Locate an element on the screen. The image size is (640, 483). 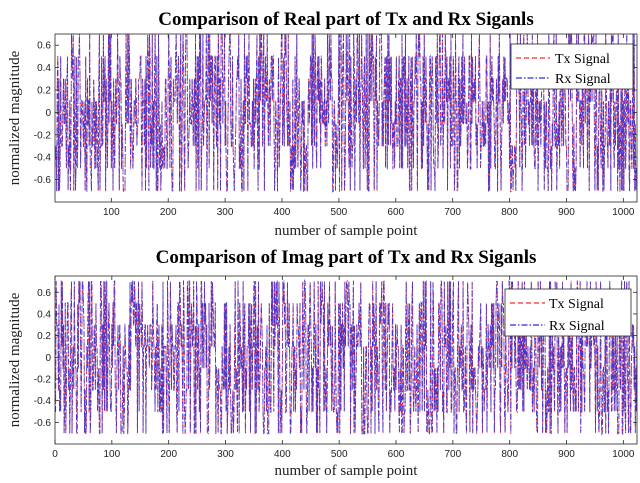
real-plot-x-tick-label: 900 is located at coordinates (566, 212).